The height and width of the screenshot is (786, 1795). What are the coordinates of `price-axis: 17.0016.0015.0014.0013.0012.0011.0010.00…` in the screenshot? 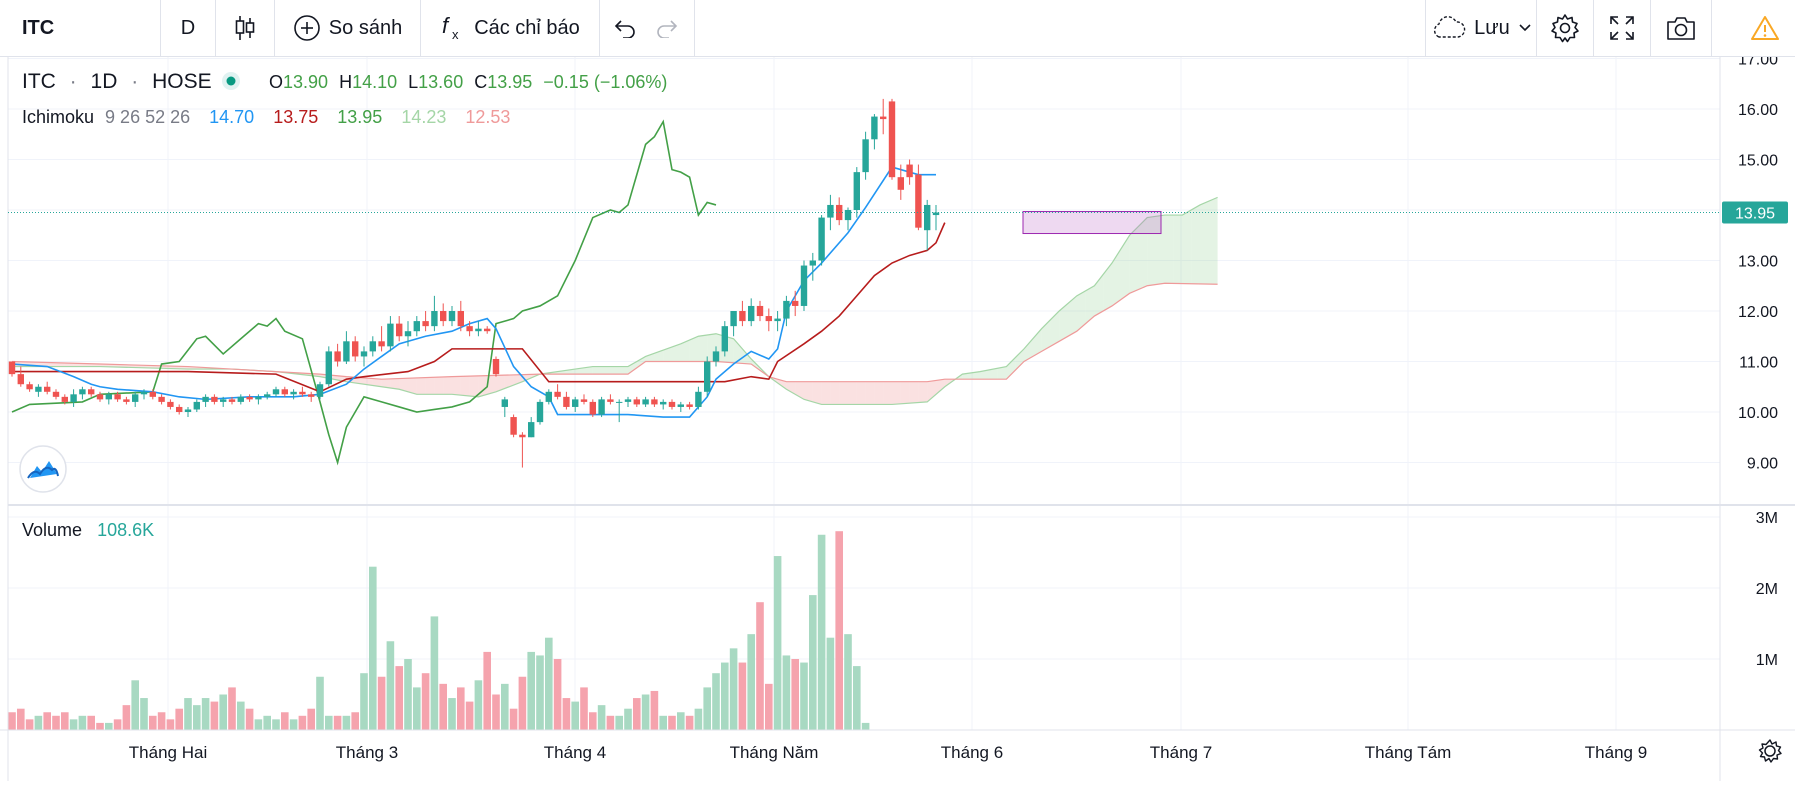 It's located at (1758, 262).